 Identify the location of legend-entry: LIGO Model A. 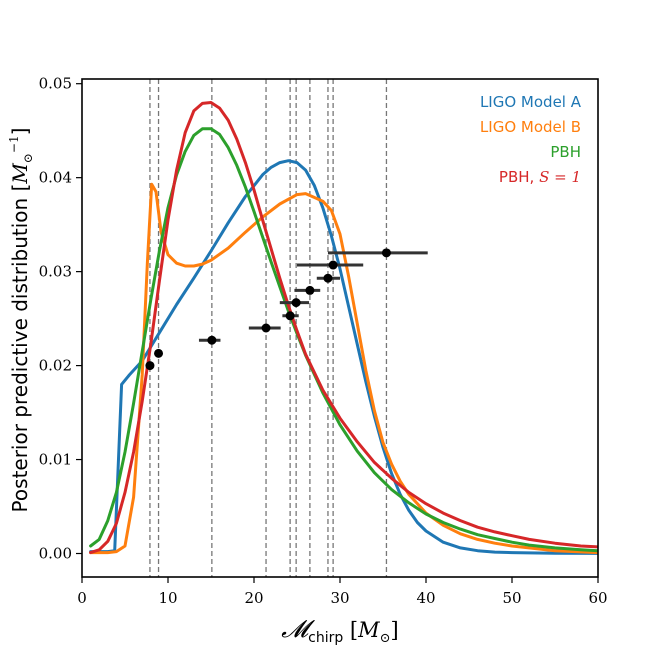
(531, 102).